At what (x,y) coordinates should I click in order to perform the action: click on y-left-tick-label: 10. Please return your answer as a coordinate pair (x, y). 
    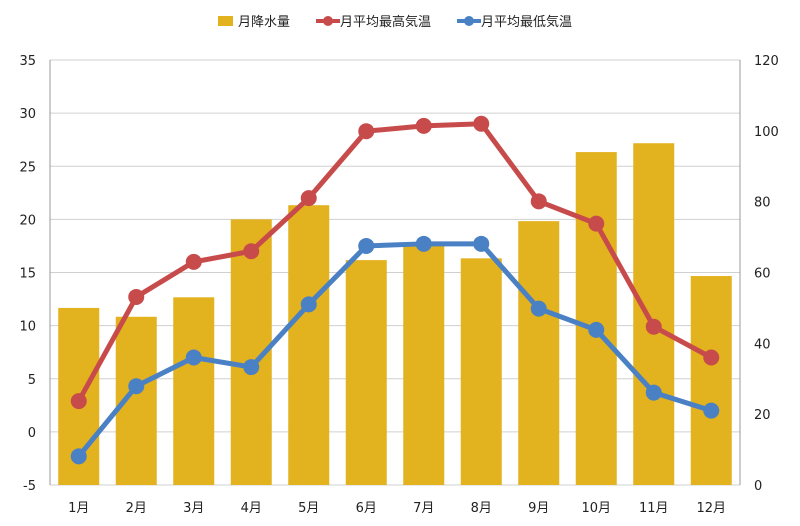
    Looking at the image, I should click on (27, 327).